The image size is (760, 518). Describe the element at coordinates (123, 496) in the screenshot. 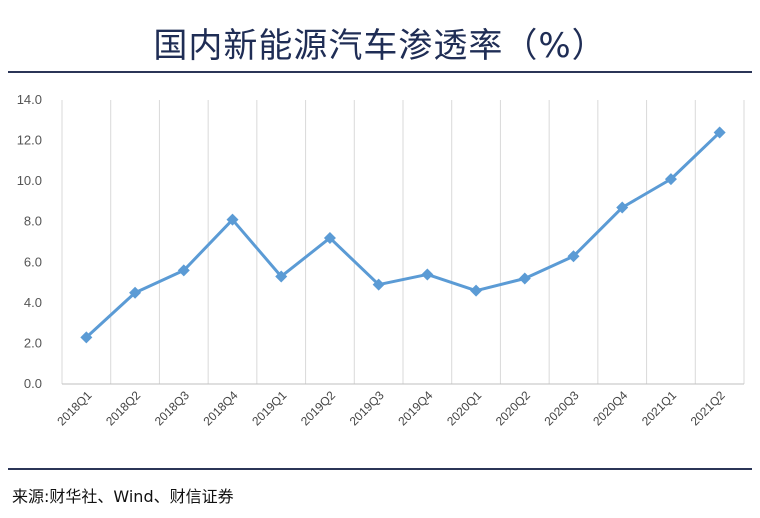

I see `source-note: 来源:财华社、Wind、财信证券` at that location.